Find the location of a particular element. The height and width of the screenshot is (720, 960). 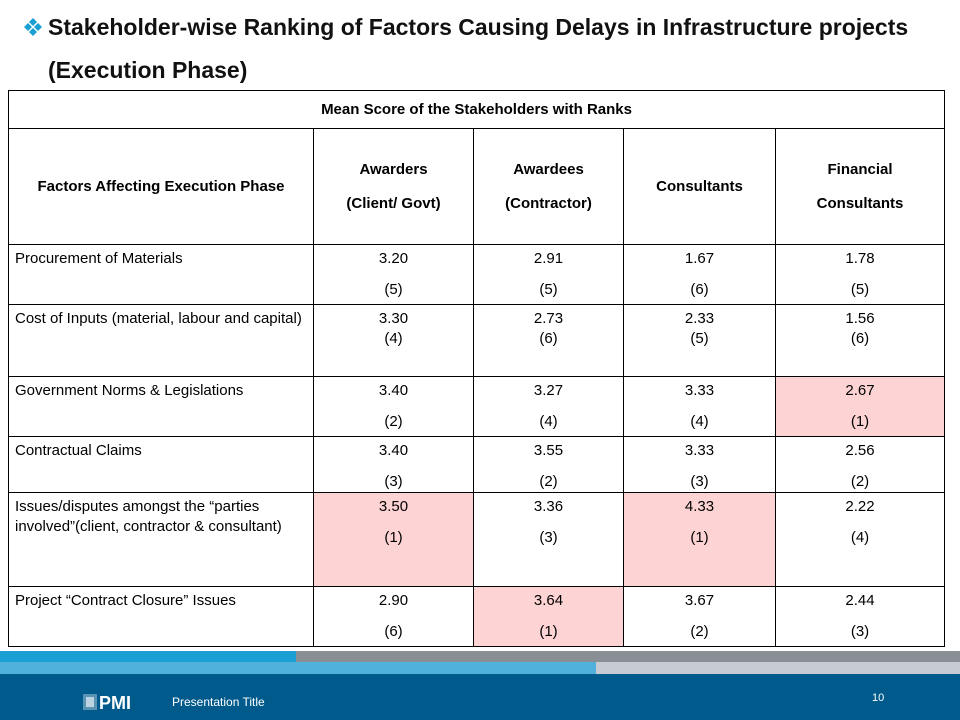

awardees-cell: 3.36 (3) is located at coordinates (548, 539).